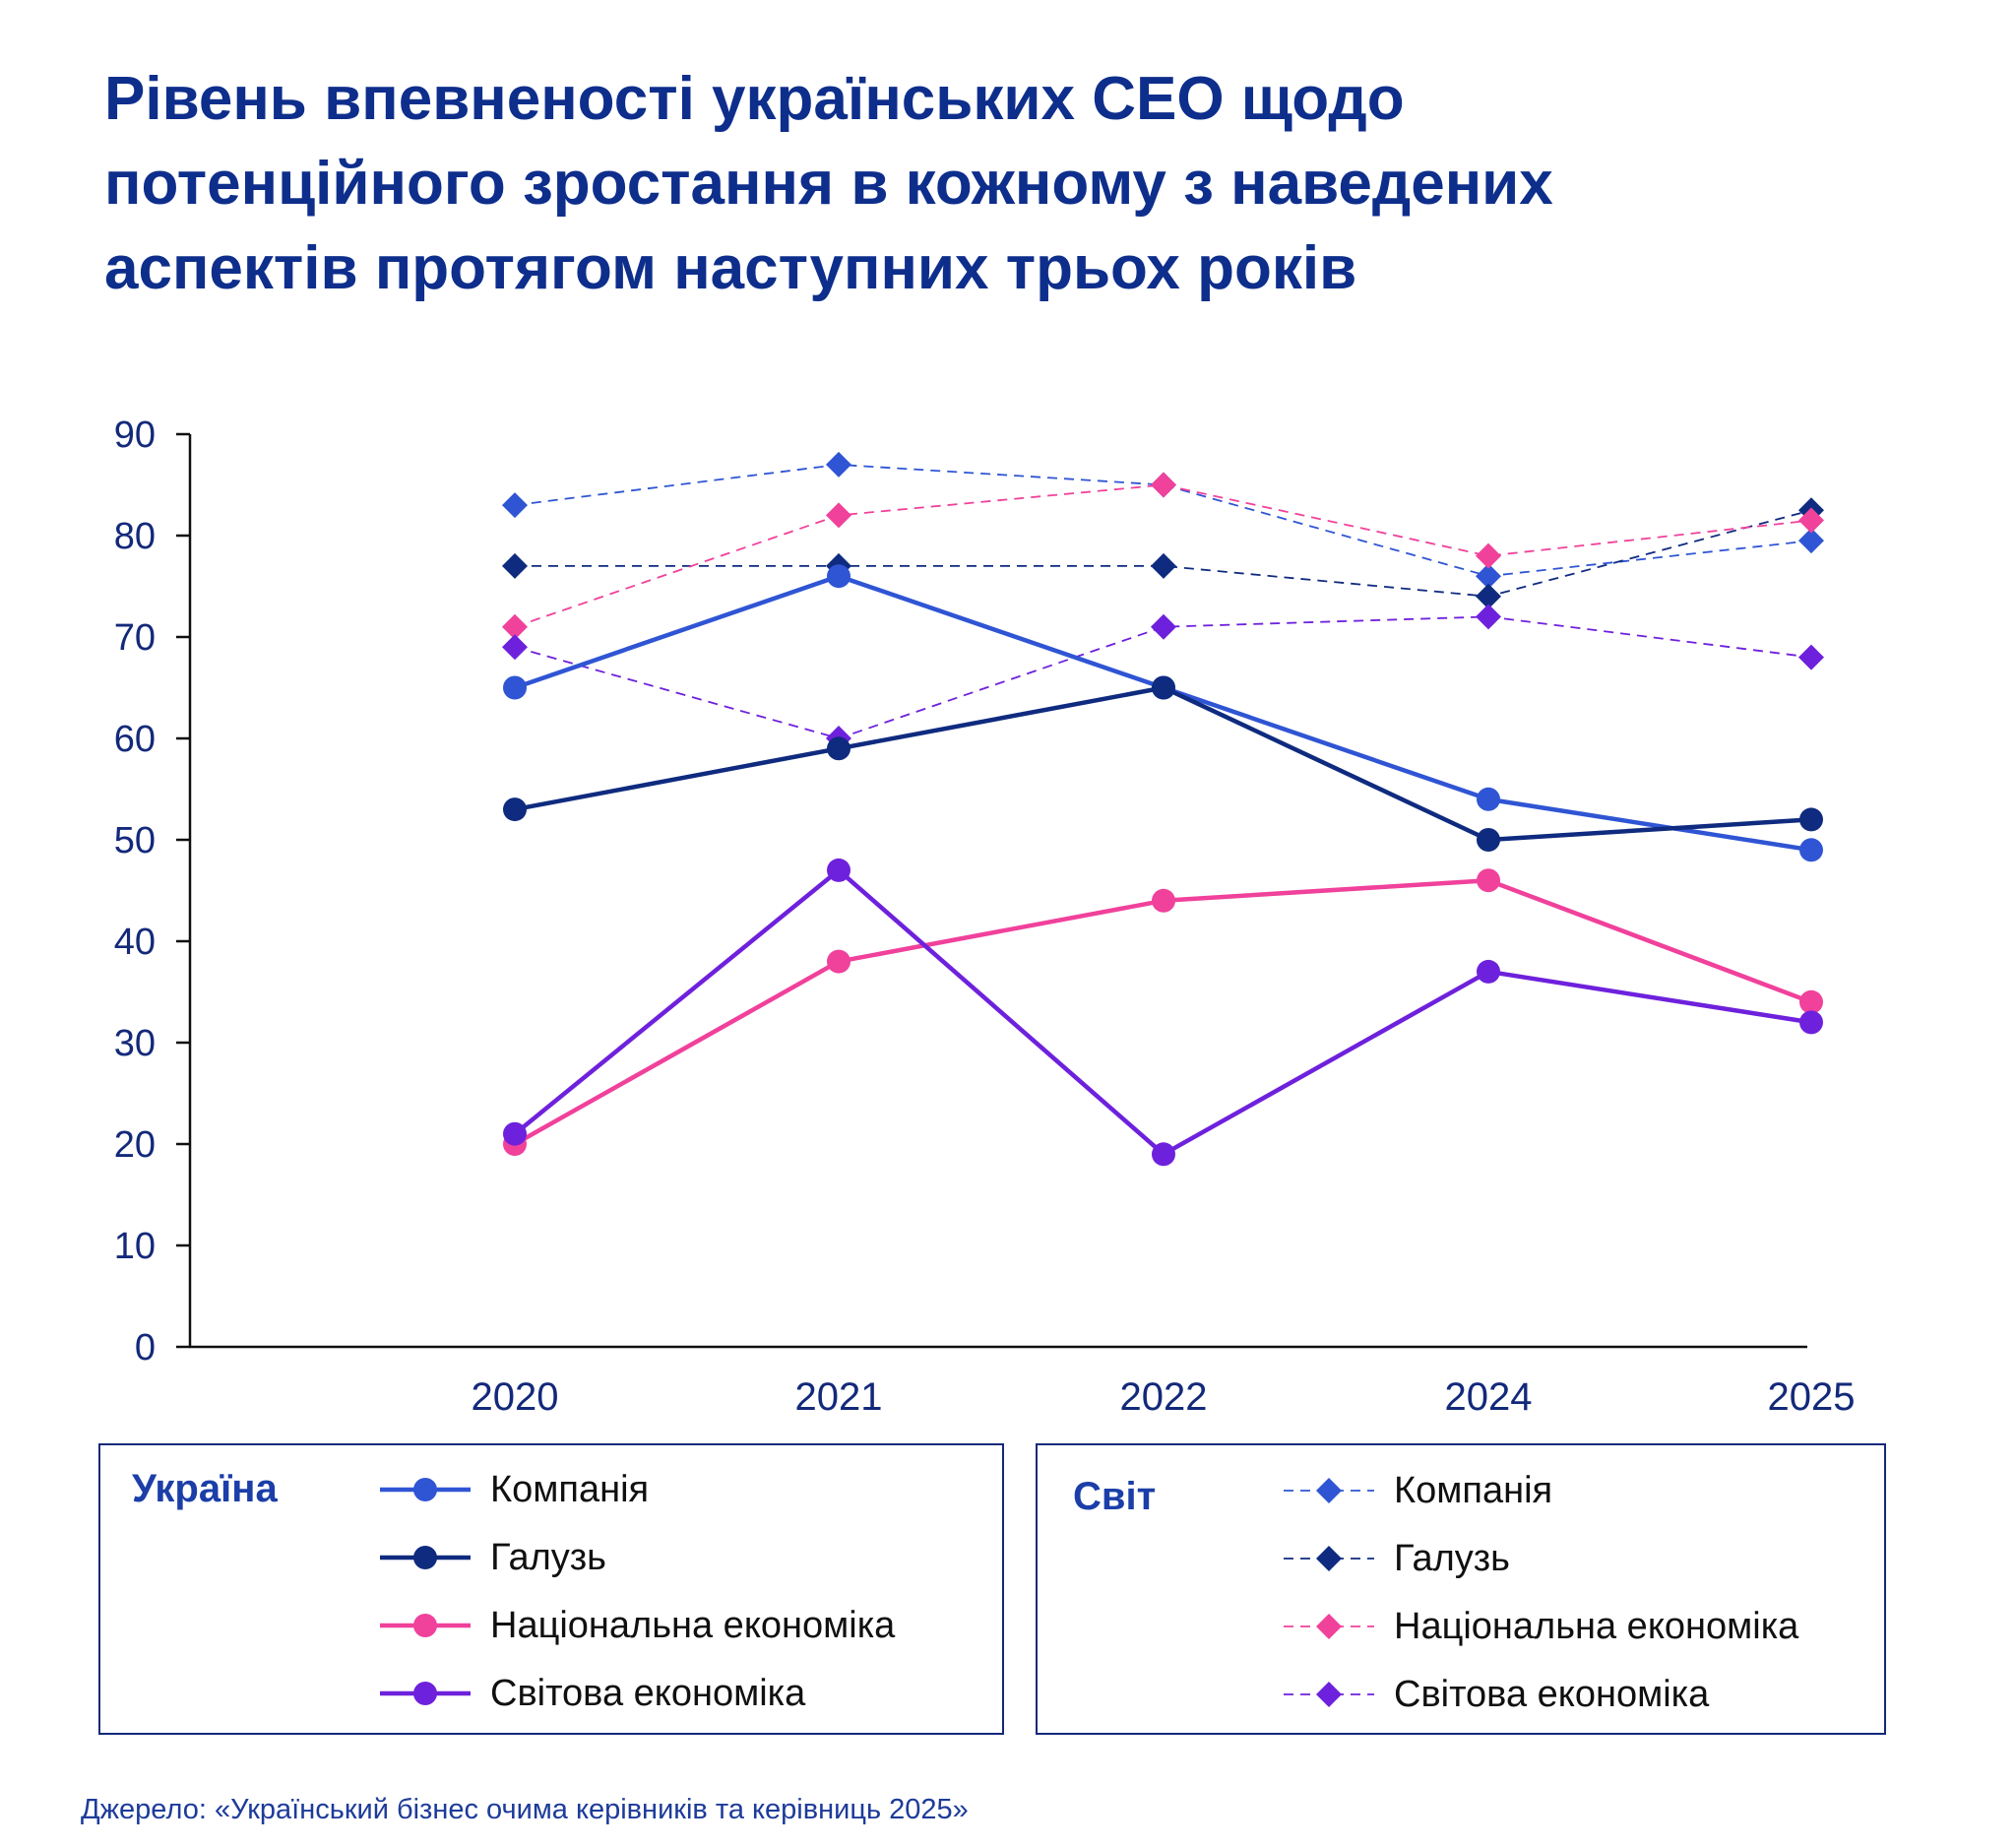  I want to click on legend-item: Національна економіка, so click(1539, 1626).